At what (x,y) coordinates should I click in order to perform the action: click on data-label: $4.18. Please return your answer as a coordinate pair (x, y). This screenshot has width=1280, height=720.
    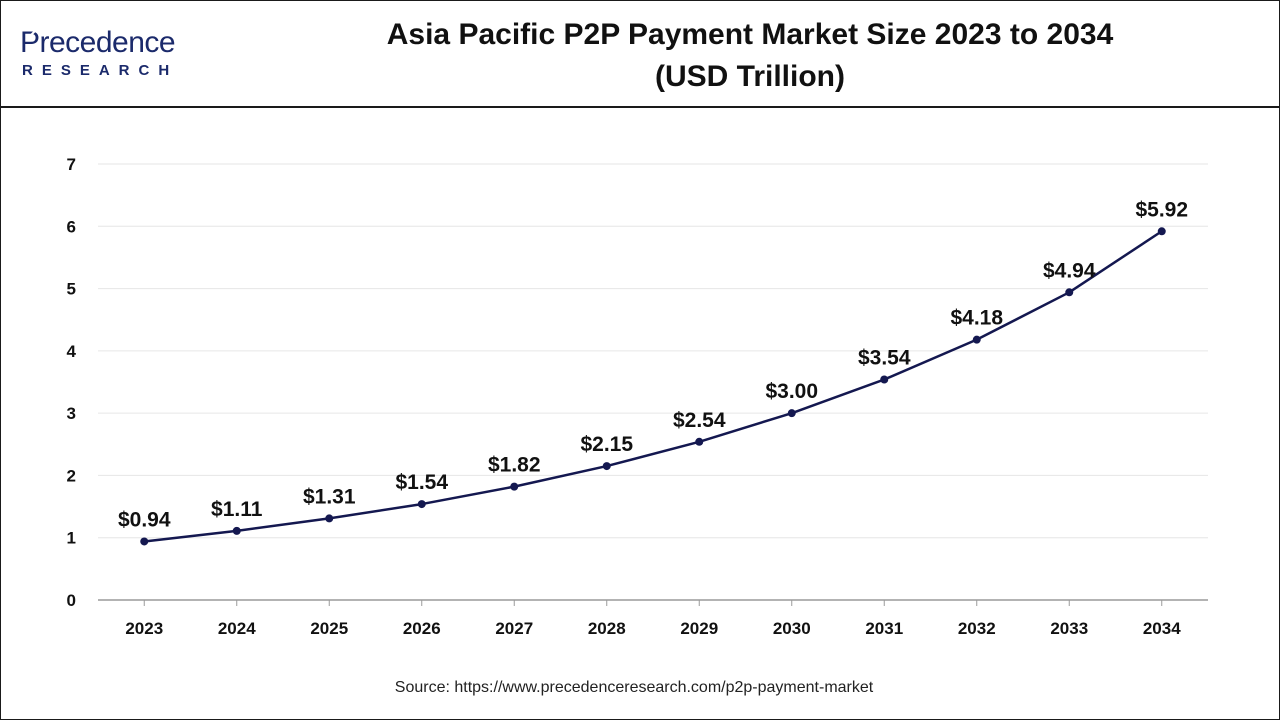
    Looking at the image, I should click on (976, 318).